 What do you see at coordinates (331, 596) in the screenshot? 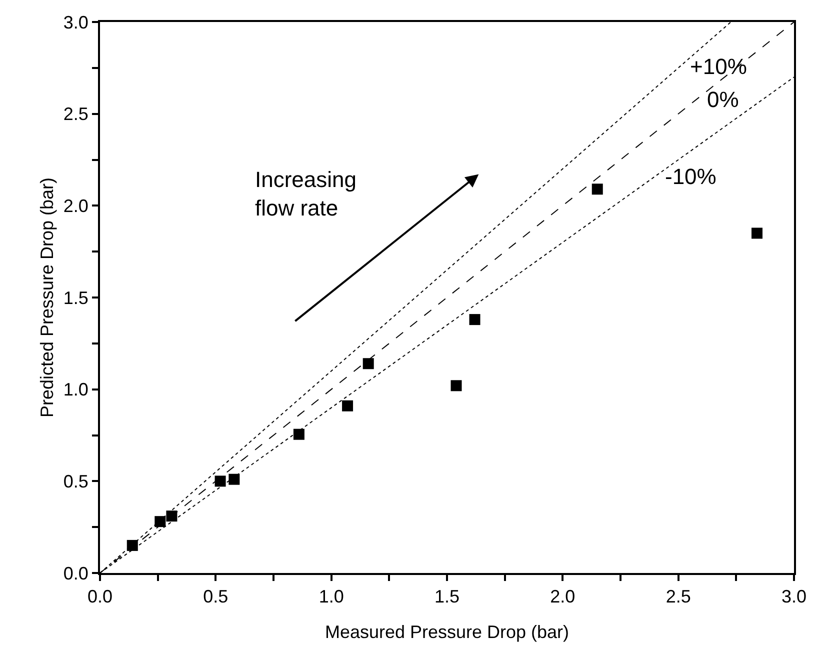
I see `x-tick-label: 1.0` at bounding box center [331, 596].